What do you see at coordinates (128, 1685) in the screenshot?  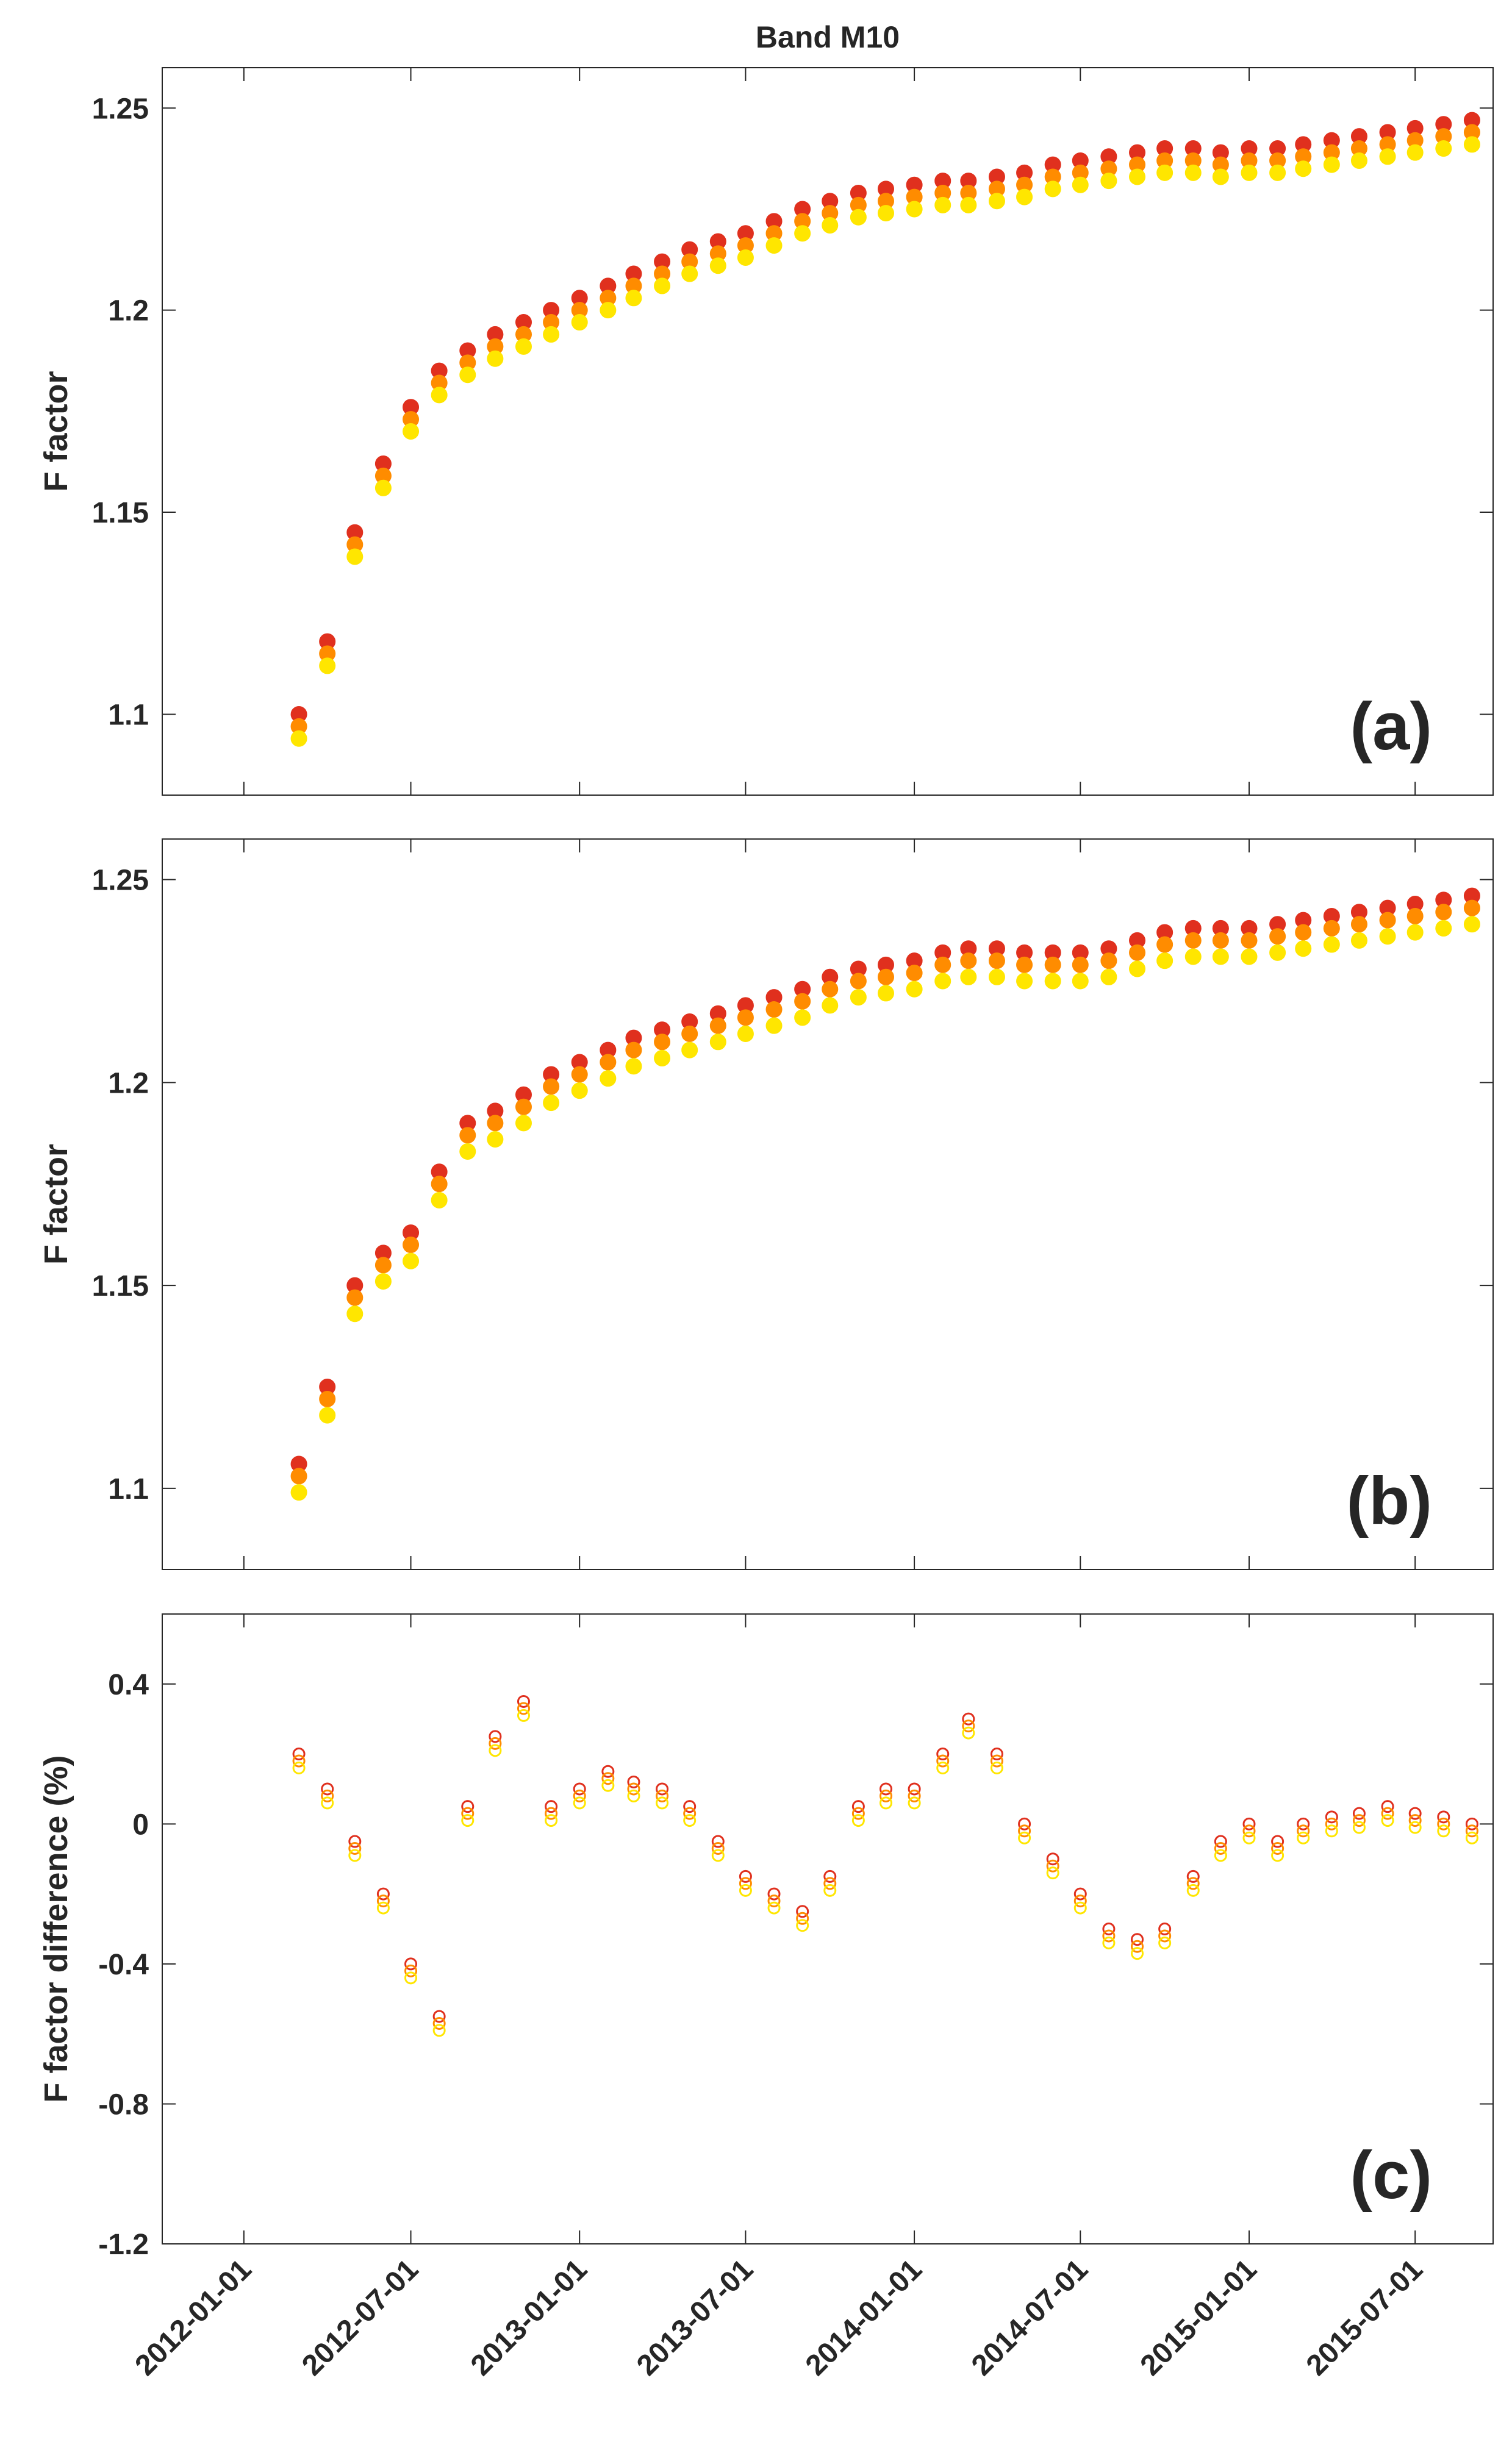 I see `y-tick-label: 0.4` at bounding box center [128, 1685].